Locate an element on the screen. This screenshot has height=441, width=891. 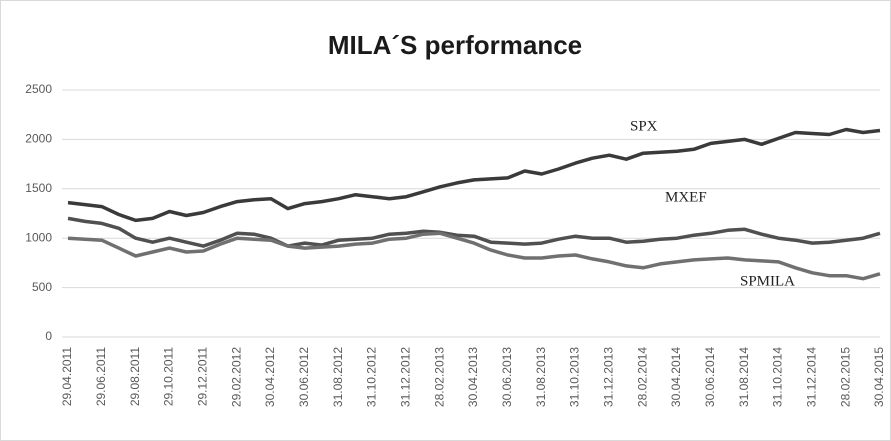
x-tick-label: 31.10.2014 is located at coordinates (778, 377).